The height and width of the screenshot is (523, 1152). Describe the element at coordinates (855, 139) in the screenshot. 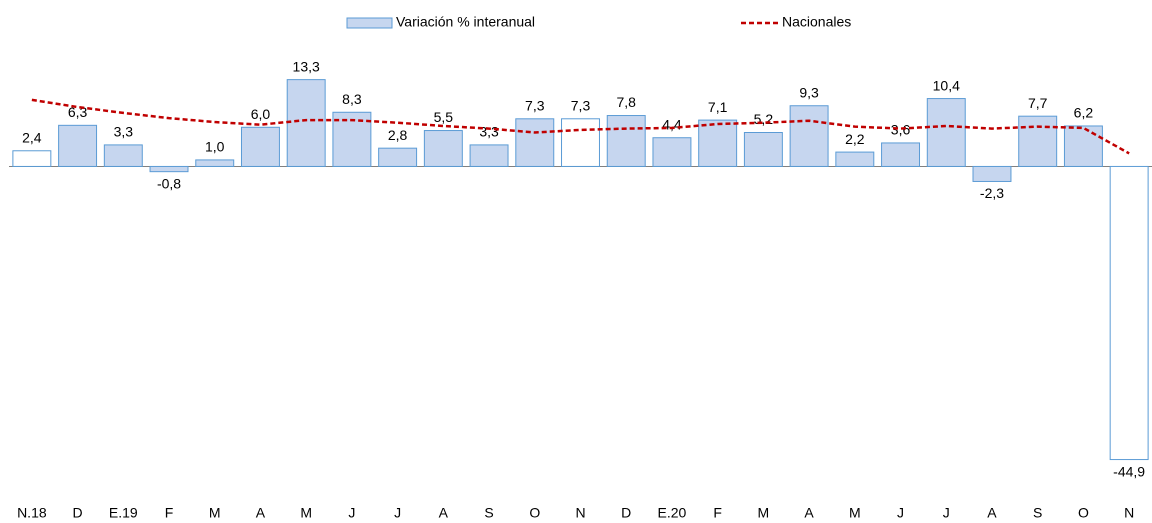

I see `value-label: 2,2` at that location.